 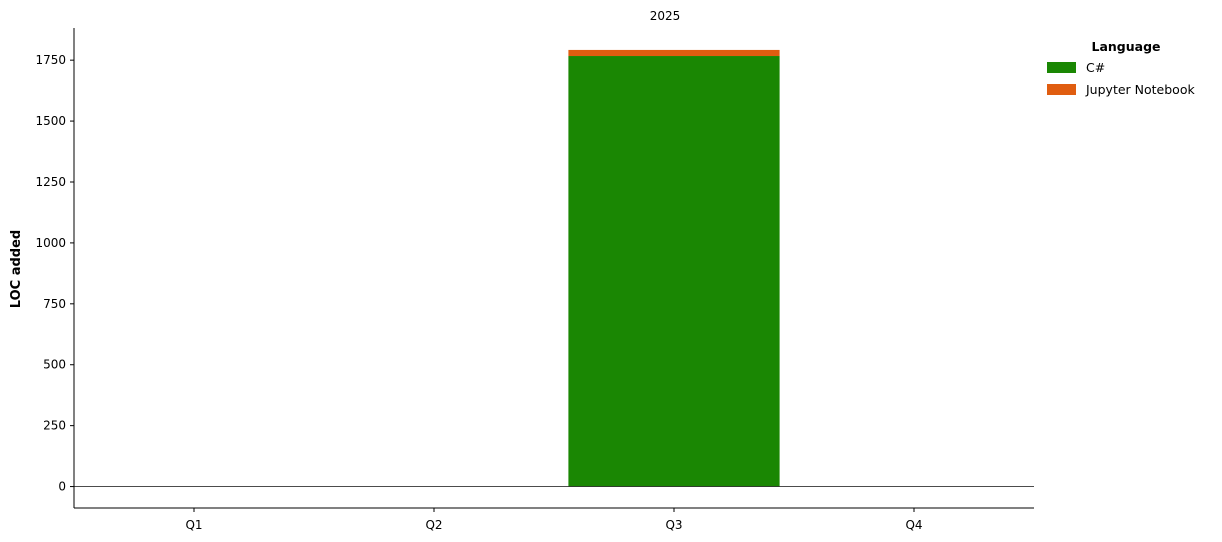 I want to click on x-tick-label: Q3, so click(x=673, y=525).